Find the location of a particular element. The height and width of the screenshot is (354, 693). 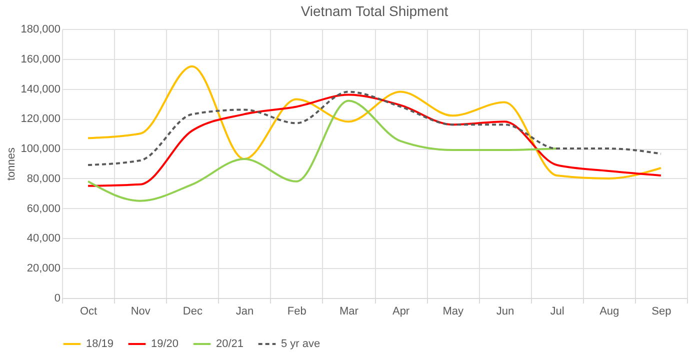

legend-label: 5 yr ave is located at coordinates (300, 344).